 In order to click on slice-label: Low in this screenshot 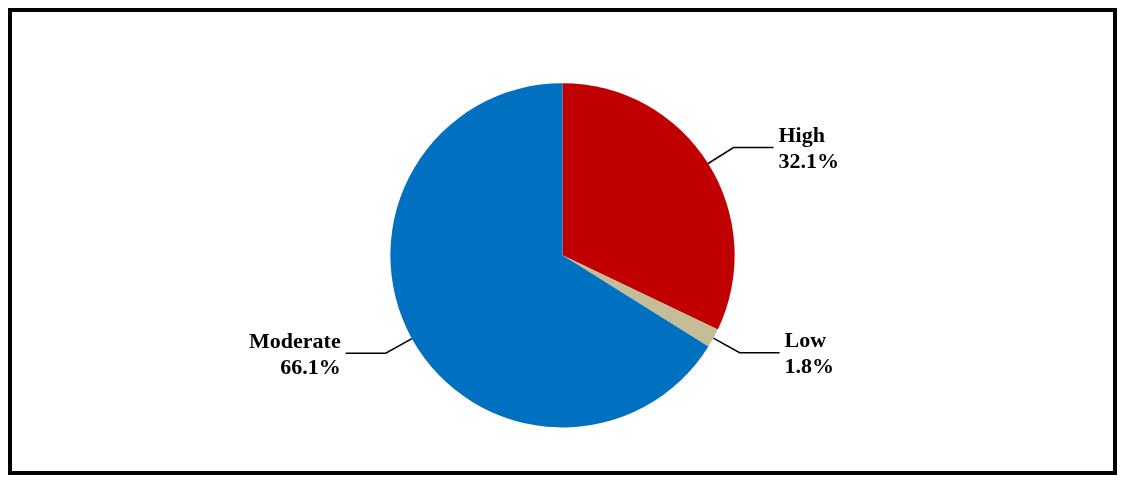, I will do `click(805, 340)`.